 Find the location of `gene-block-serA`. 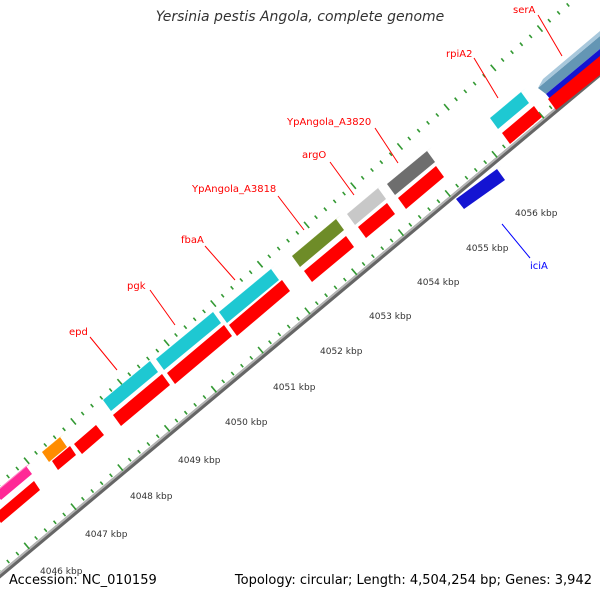

gene-block-serA is located at coordinates (569, 65).